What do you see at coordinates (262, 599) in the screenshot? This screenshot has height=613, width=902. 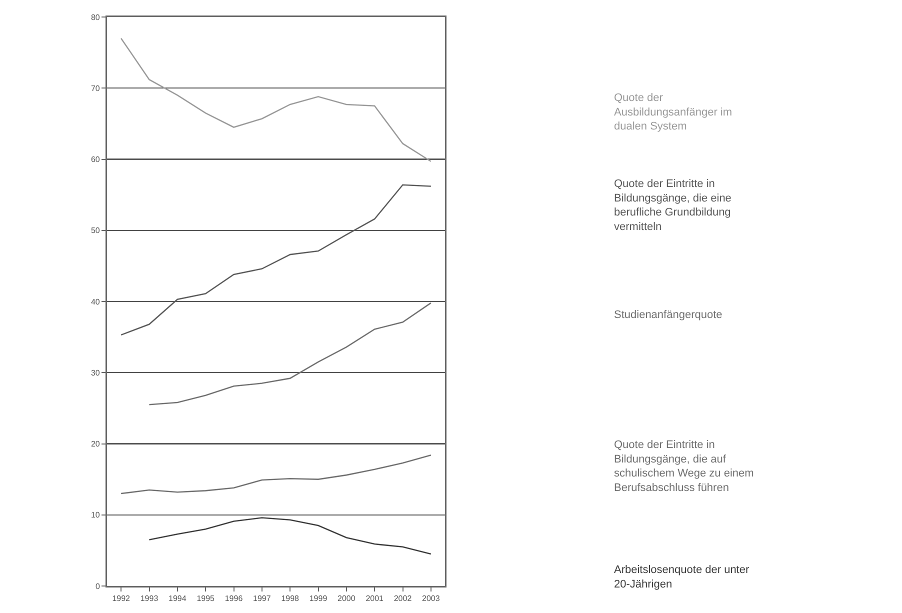 I see `x-tick-label: 1997` at bounding box center [262, 599].